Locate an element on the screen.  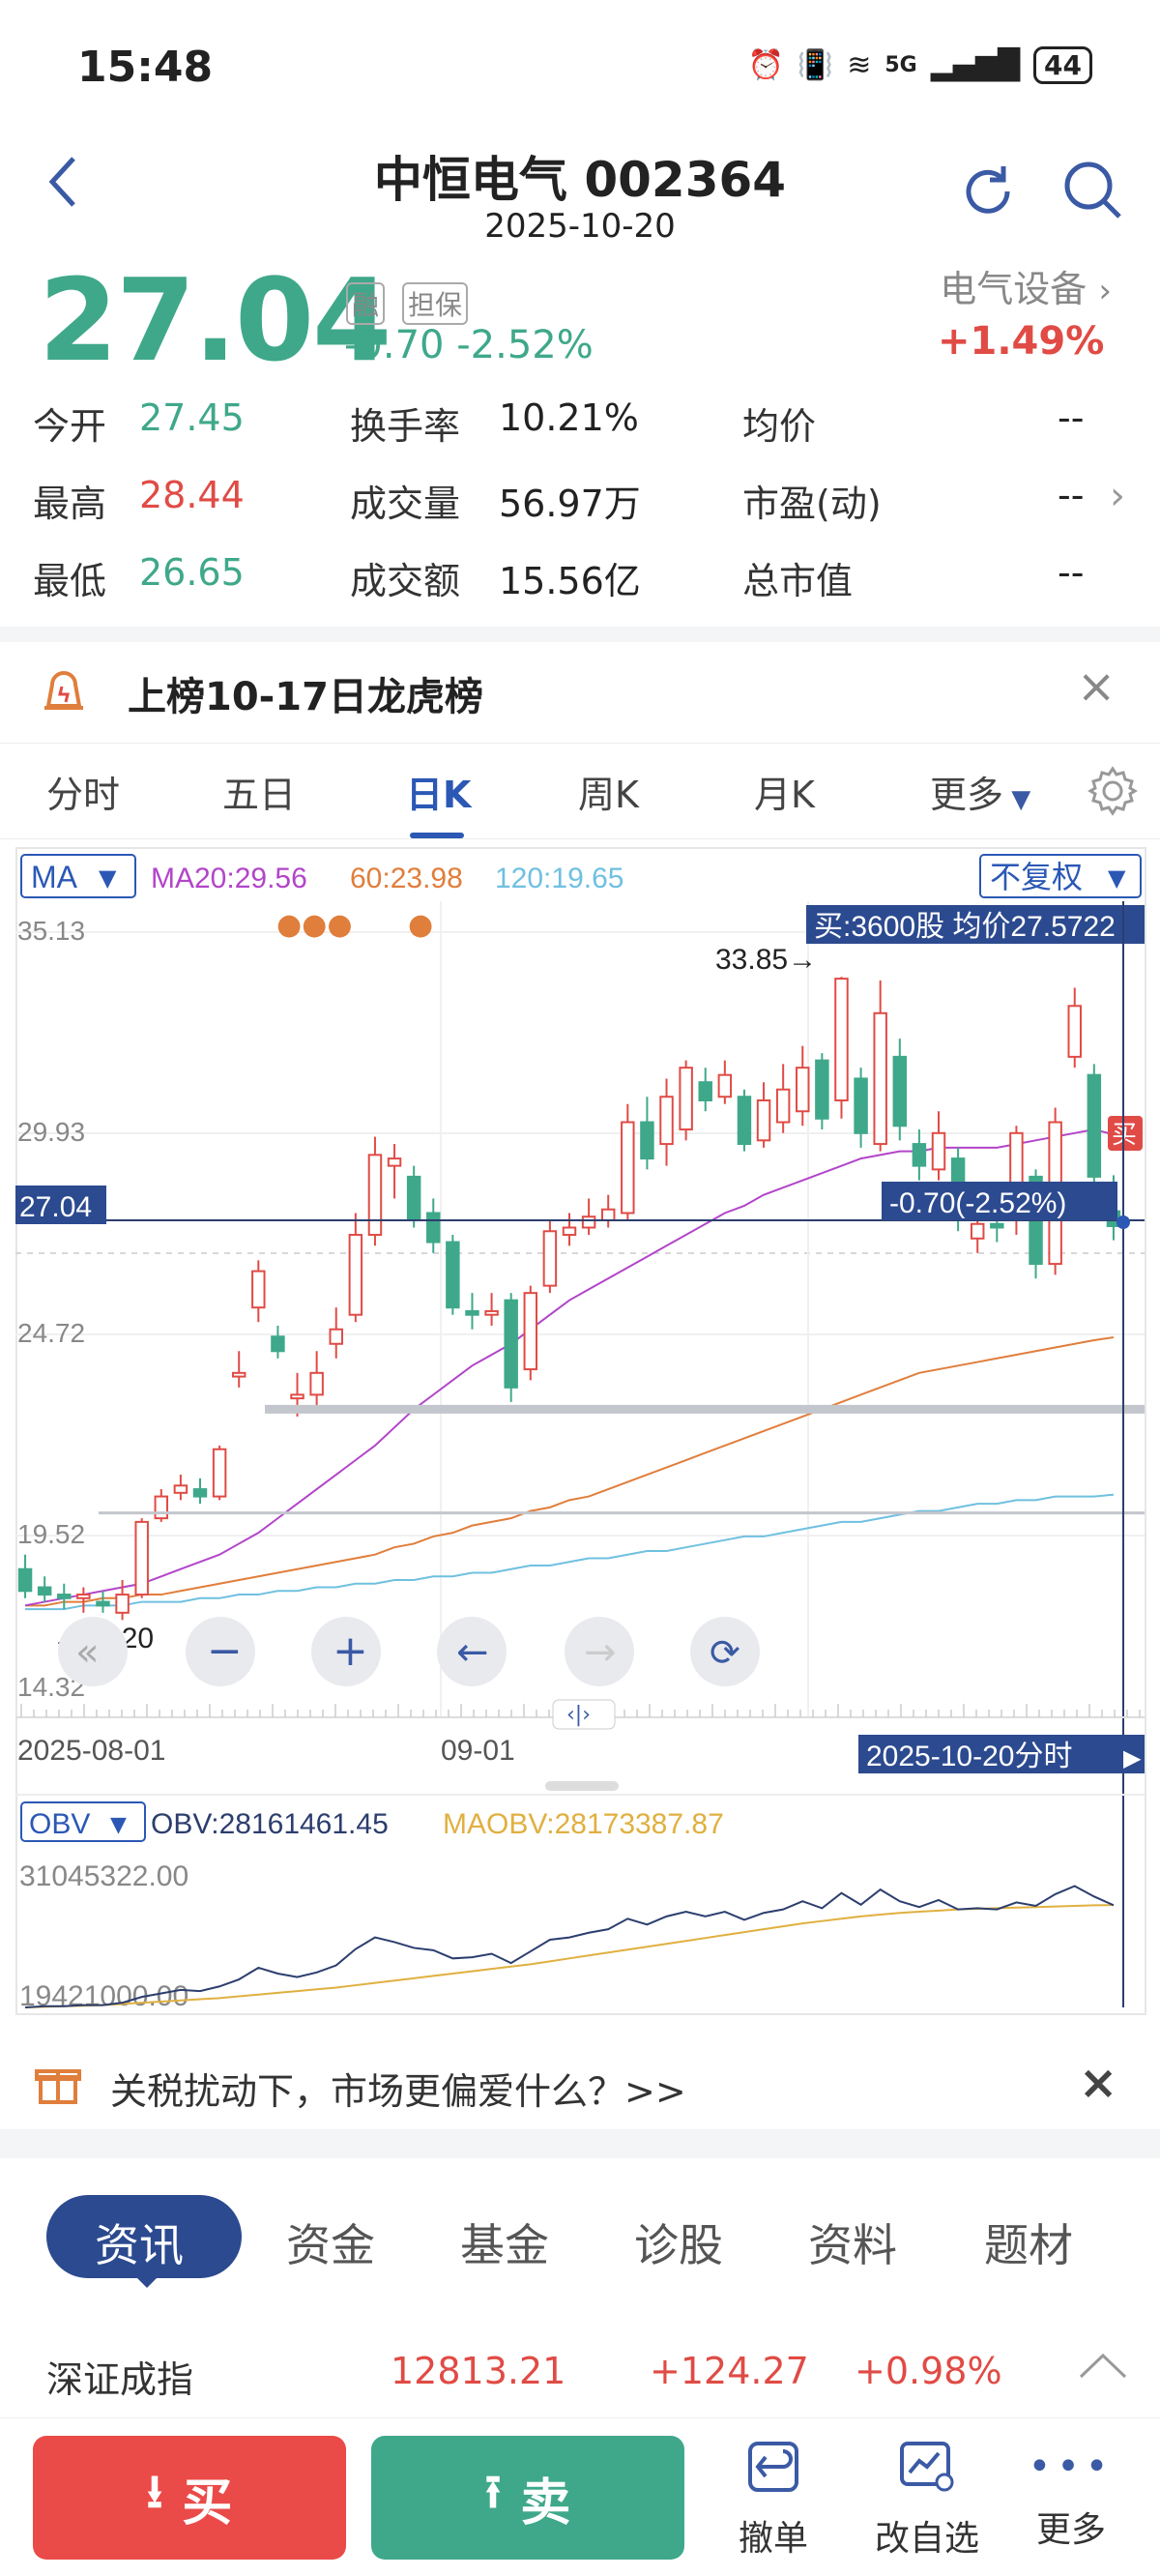
page-title: 中恒电气 002364 is located at coordinates (580, 180).